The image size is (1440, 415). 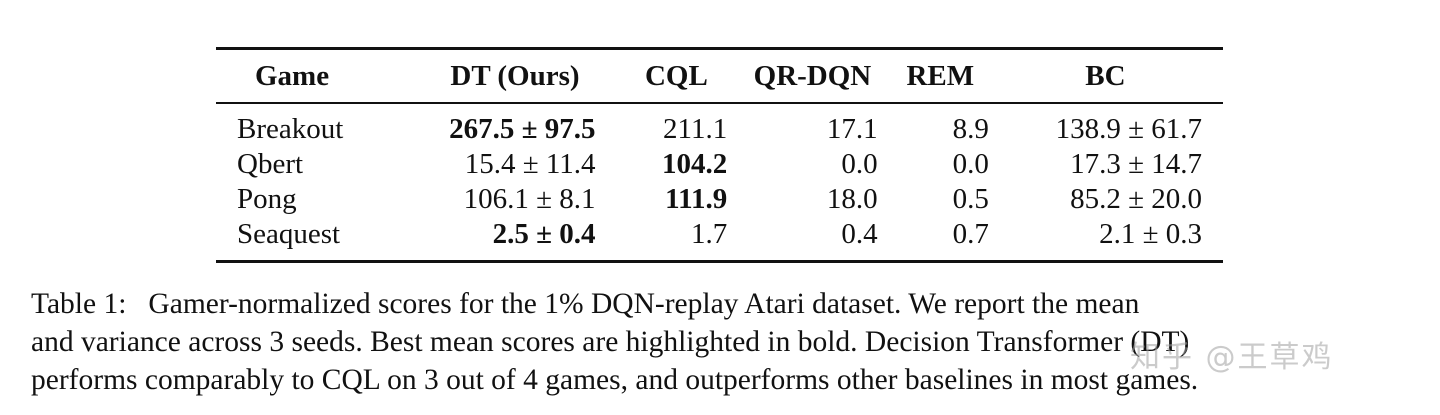 What do you see at coordinates (859, 164) in the screenshot?
I see `cell-qrdqn: 0.0` at bounding box center [859, 164].